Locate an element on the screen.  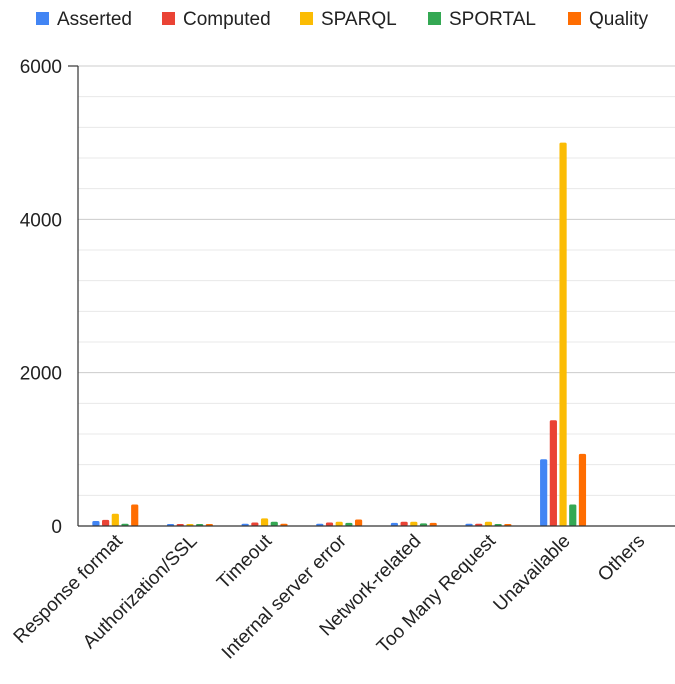
x-category-label: Timeout is located at coordinates (244, 561).